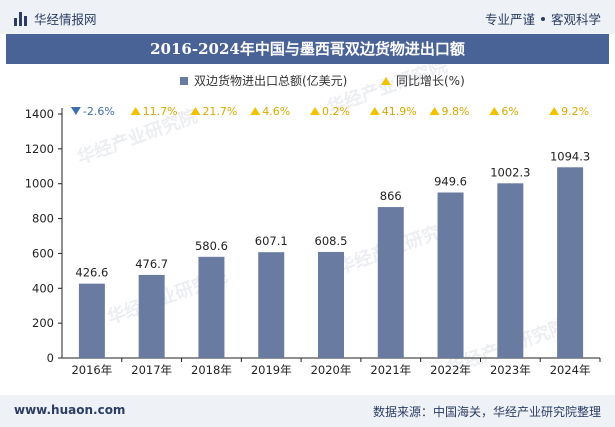  I want to click on y-tick-label: 400, so click(43, 288).